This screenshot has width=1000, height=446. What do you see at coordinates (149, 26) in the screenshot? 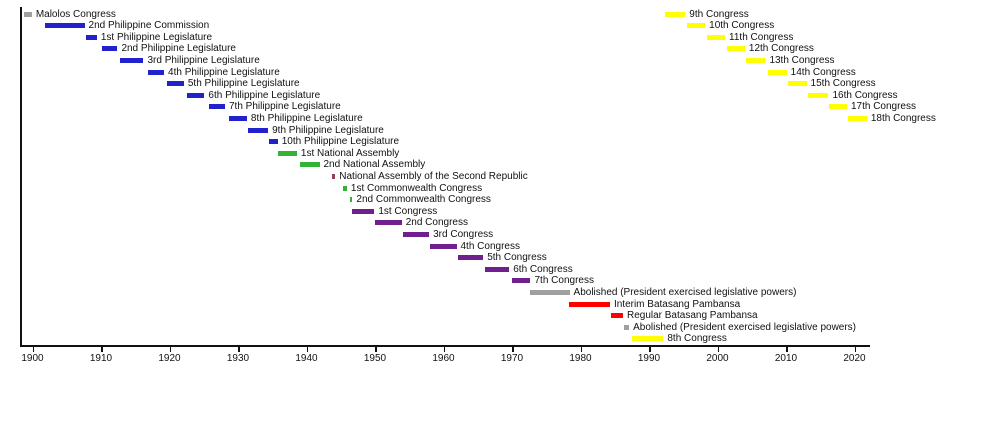
I see `timeline-bar-label: 2nd Philippine Commission` at bounding box center [149, 26].